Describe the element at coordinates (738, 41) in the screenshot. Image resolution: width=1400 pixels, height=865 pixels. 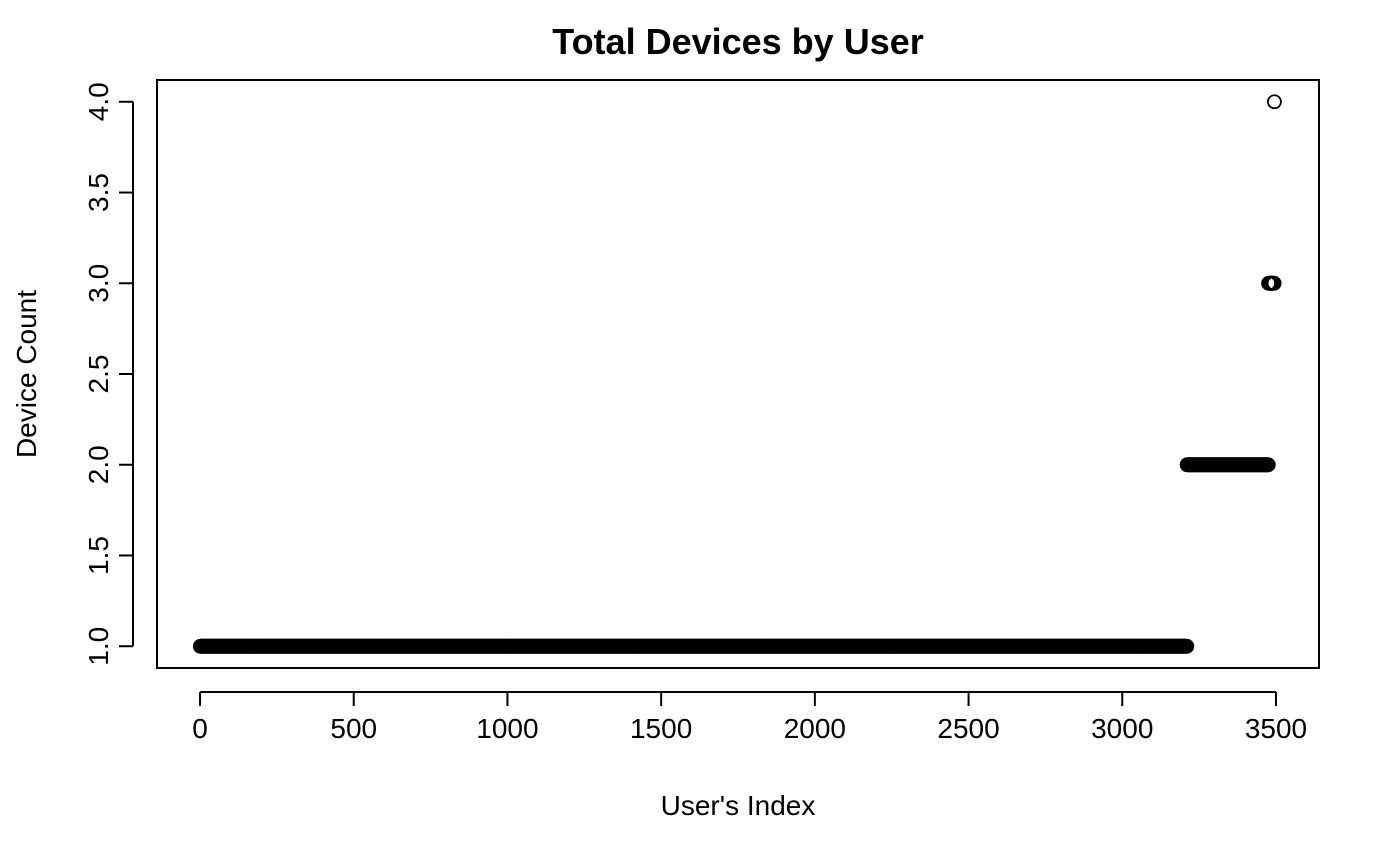
I see `chart-title: Total Devices by User` at that location.